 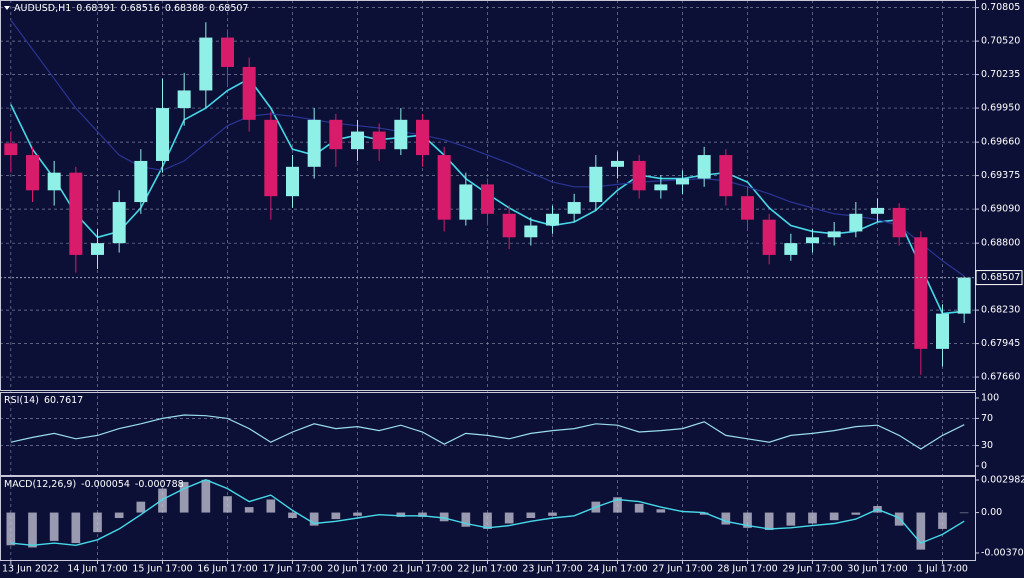 I want to click on x-tick-label: 16 Jun 17:00, so click(x=227, y=569).